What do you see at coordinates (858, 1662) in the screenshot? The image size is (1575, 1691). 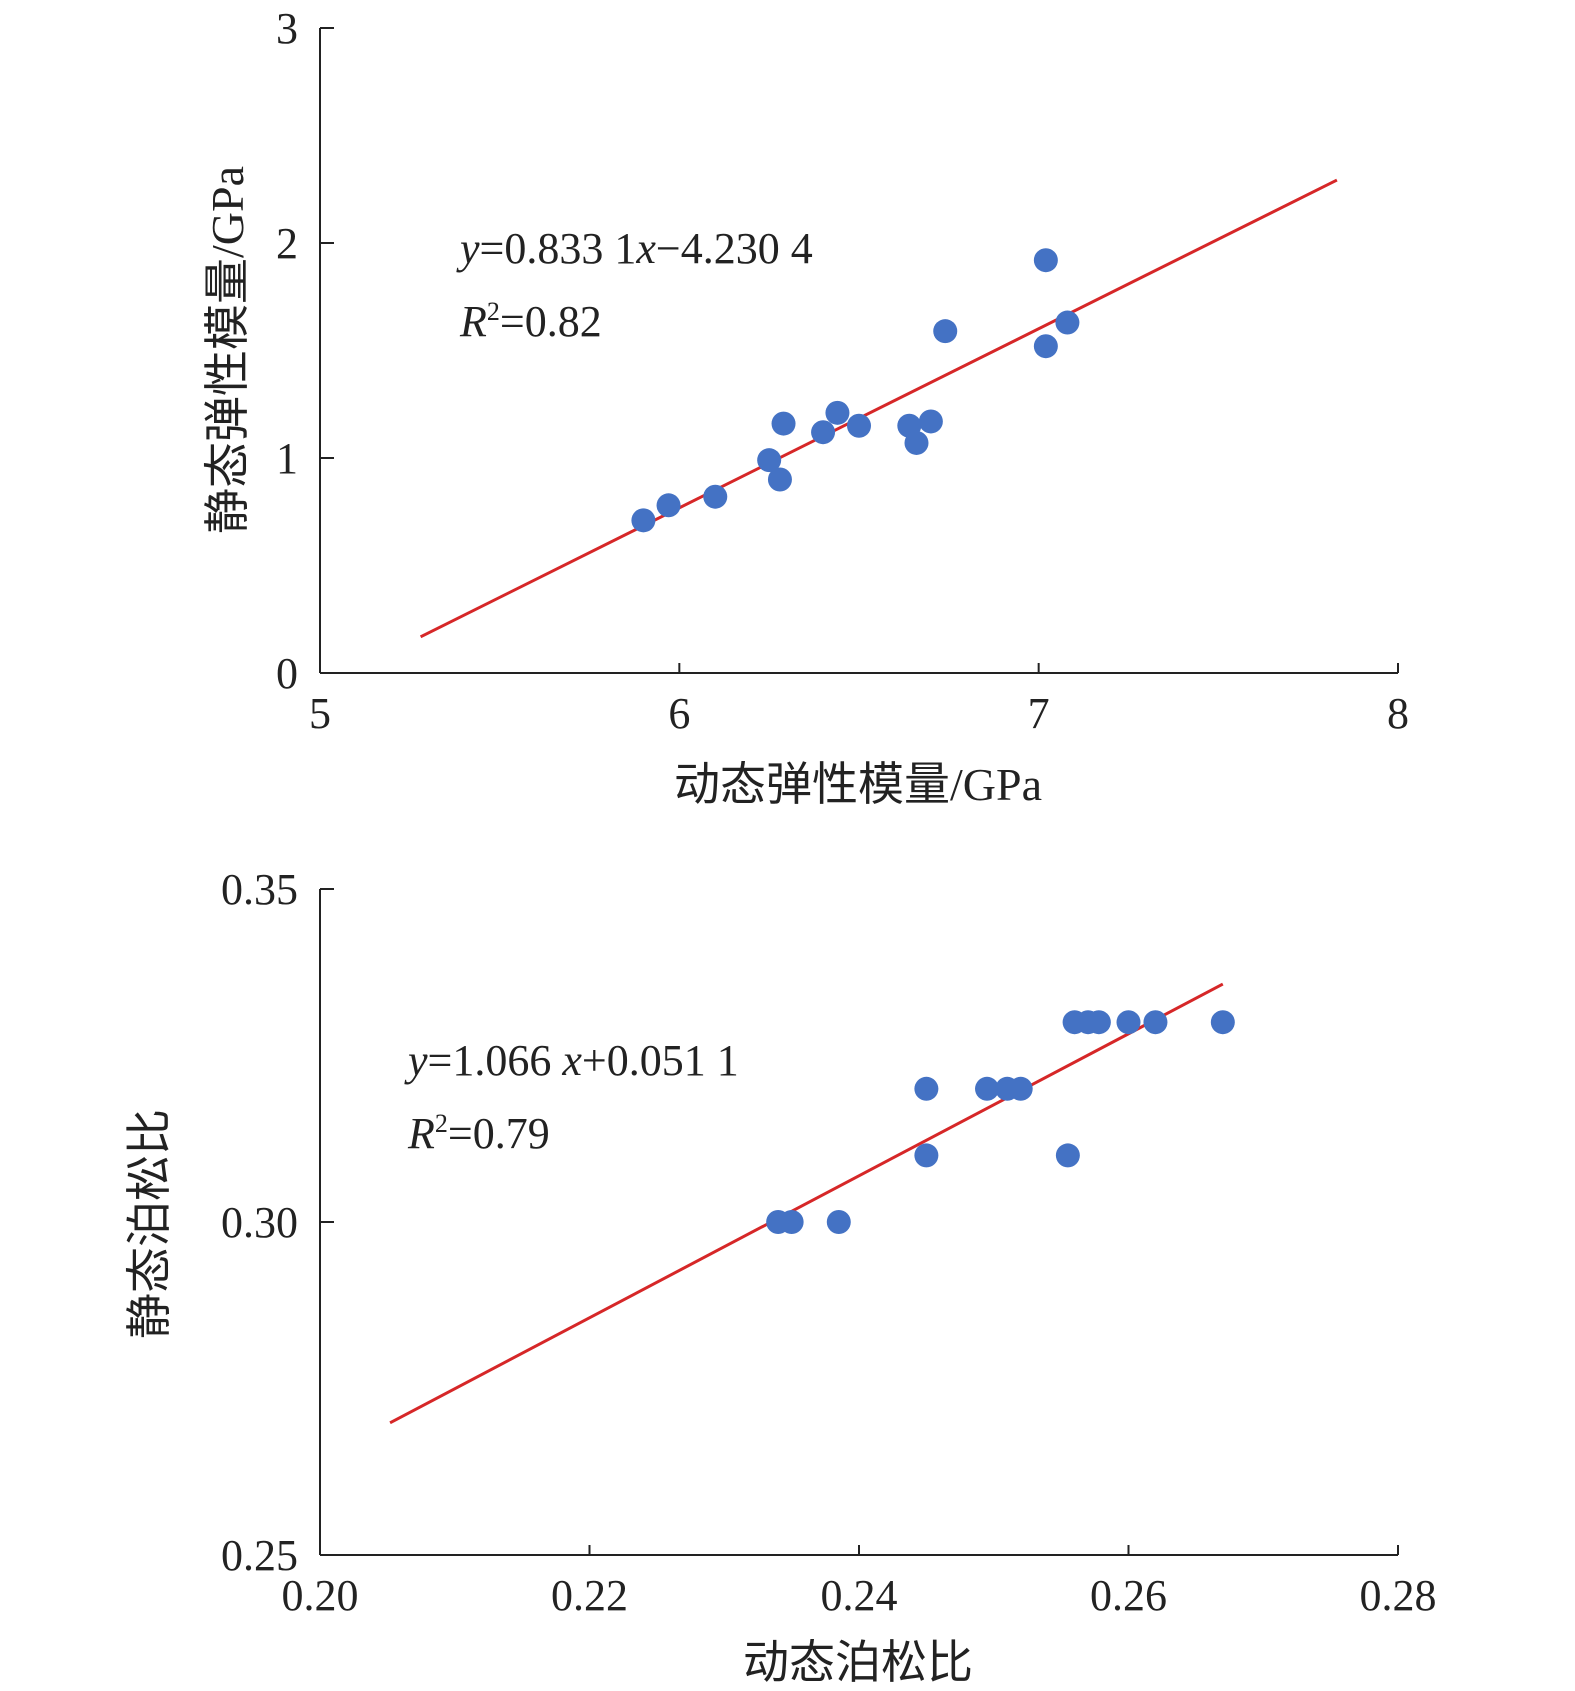 I see `x-axis-title: 动态泊松比` at bounding box center [858, 1662].